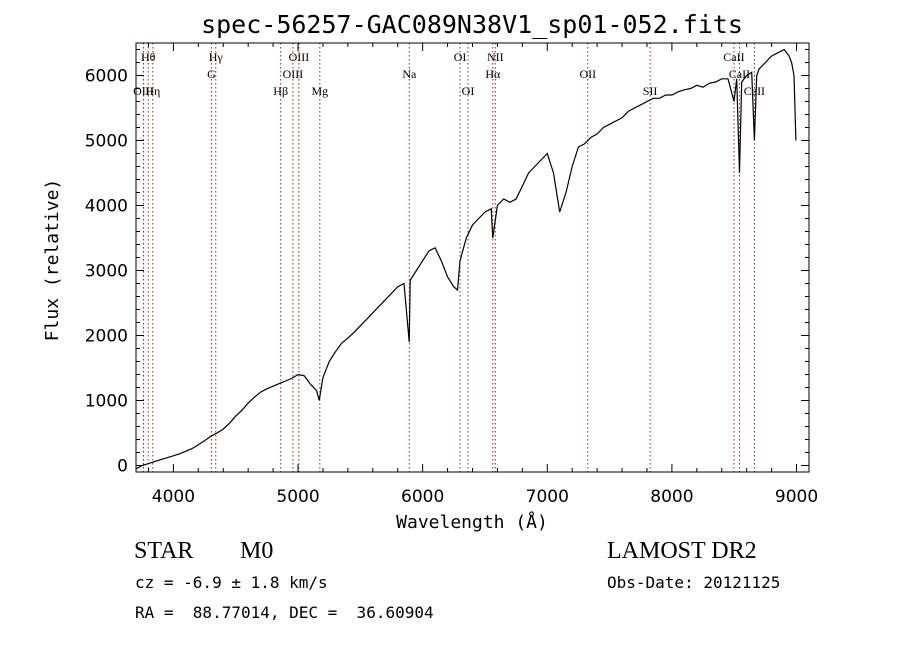 The height and width of the screenshot is (649, 900). I want to click on survey-name: LAMOST DR2, so click(682, 551).